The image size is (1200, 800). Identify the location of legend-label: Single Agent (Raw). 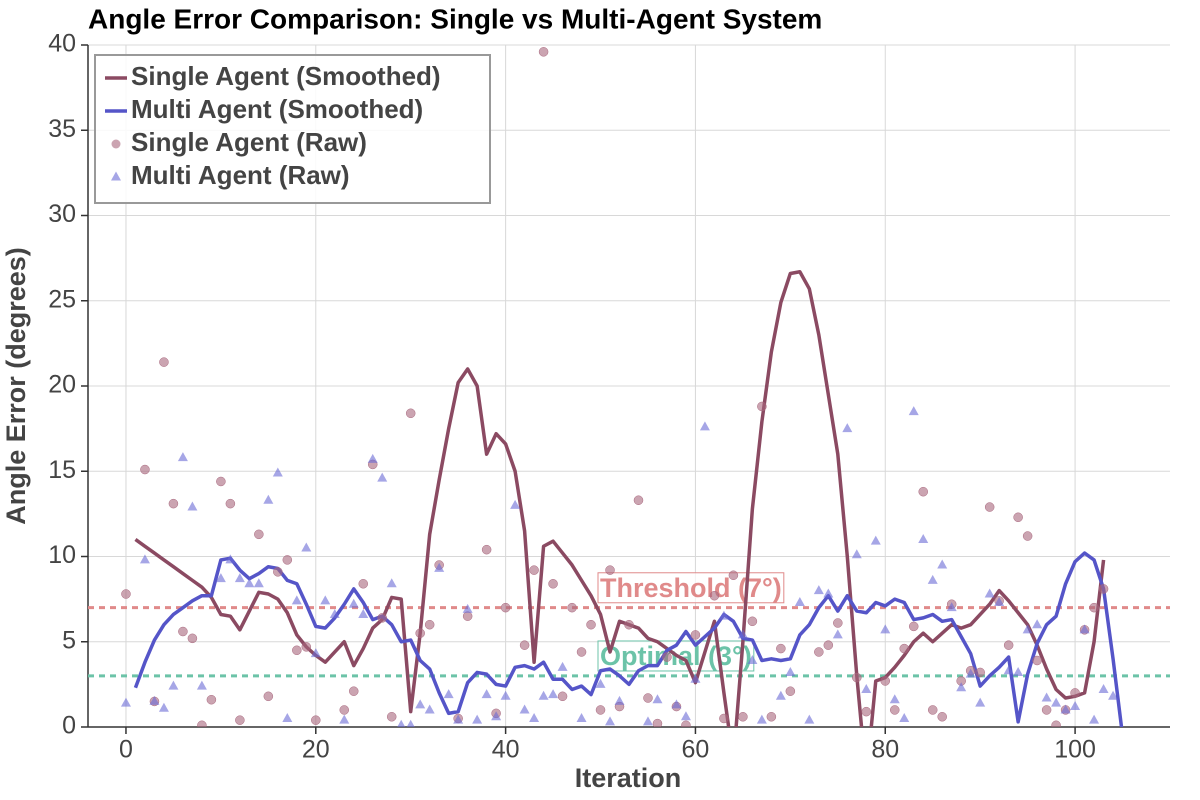
(249, 142).